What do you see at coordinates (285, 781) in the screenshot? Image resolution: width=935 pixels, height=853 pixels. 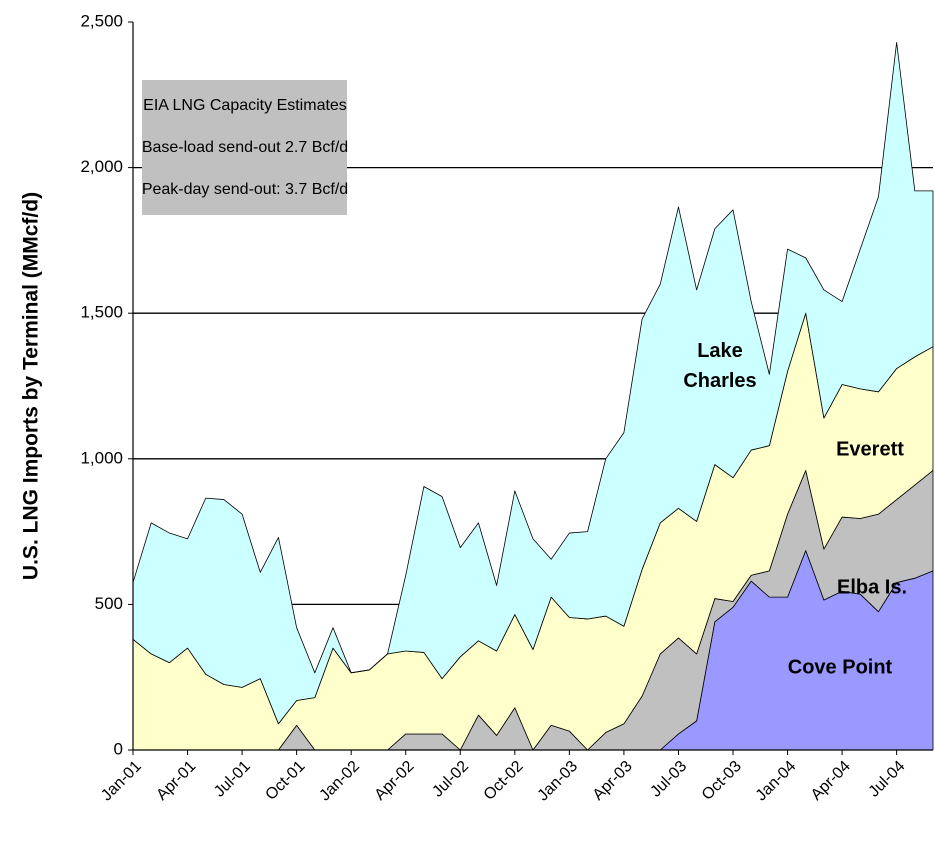 I see `x-tick-label: Oct-01` at bounding box center [285, 781].